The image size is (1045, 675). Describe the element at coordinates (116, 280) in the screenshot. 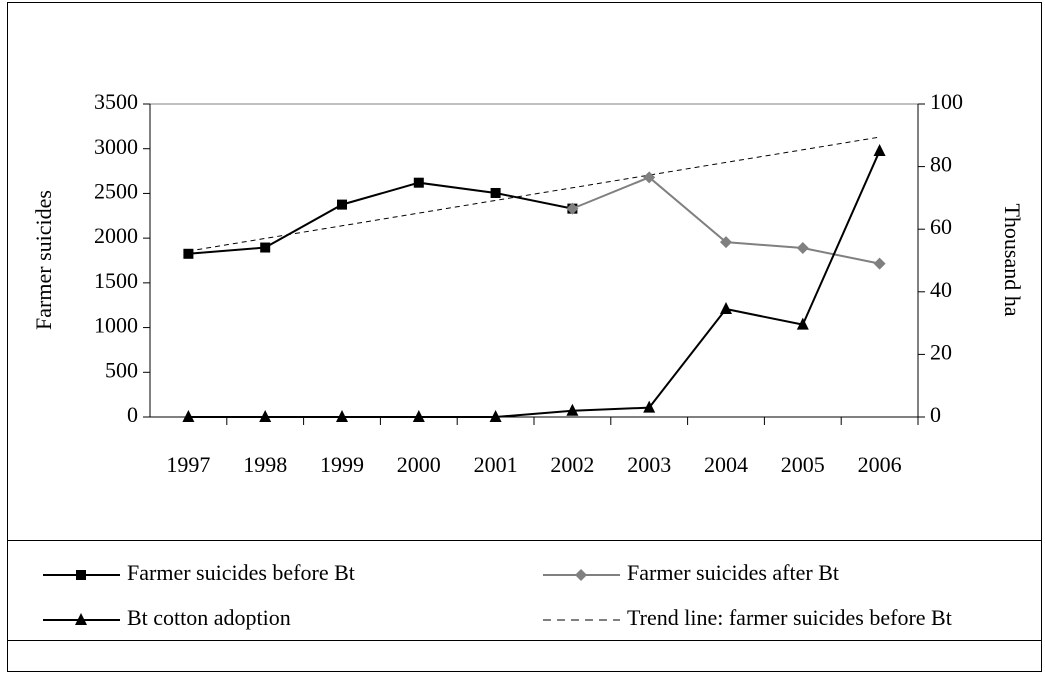

I see `y-tick-label: 1500` at that location.